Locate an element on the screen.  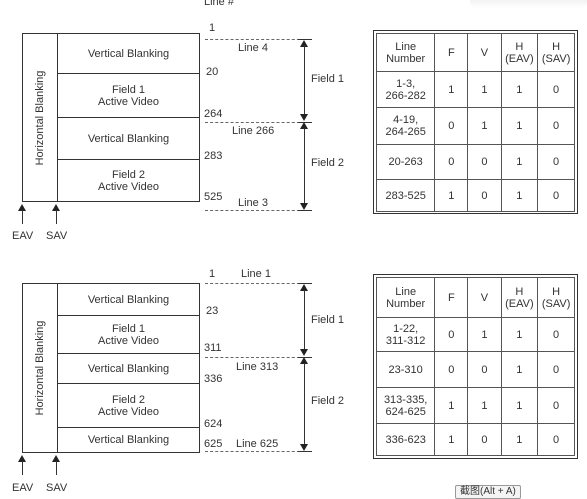
top-dash-label-line-4: Line 4 is located at coordinates (253, 48).